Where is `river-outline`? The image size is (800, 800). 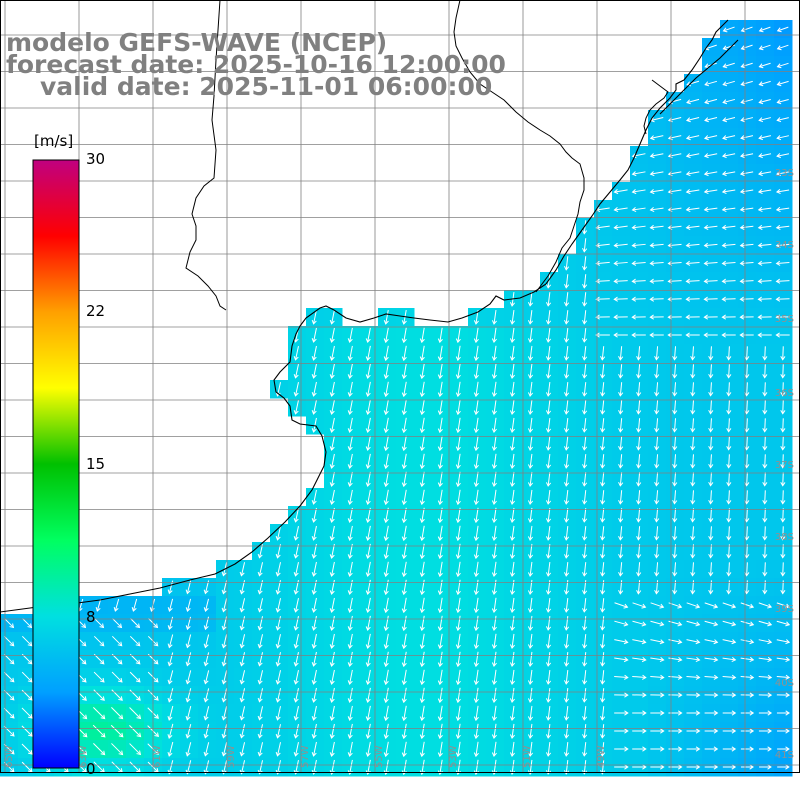
river-outline is located at coordinates (519, 146).